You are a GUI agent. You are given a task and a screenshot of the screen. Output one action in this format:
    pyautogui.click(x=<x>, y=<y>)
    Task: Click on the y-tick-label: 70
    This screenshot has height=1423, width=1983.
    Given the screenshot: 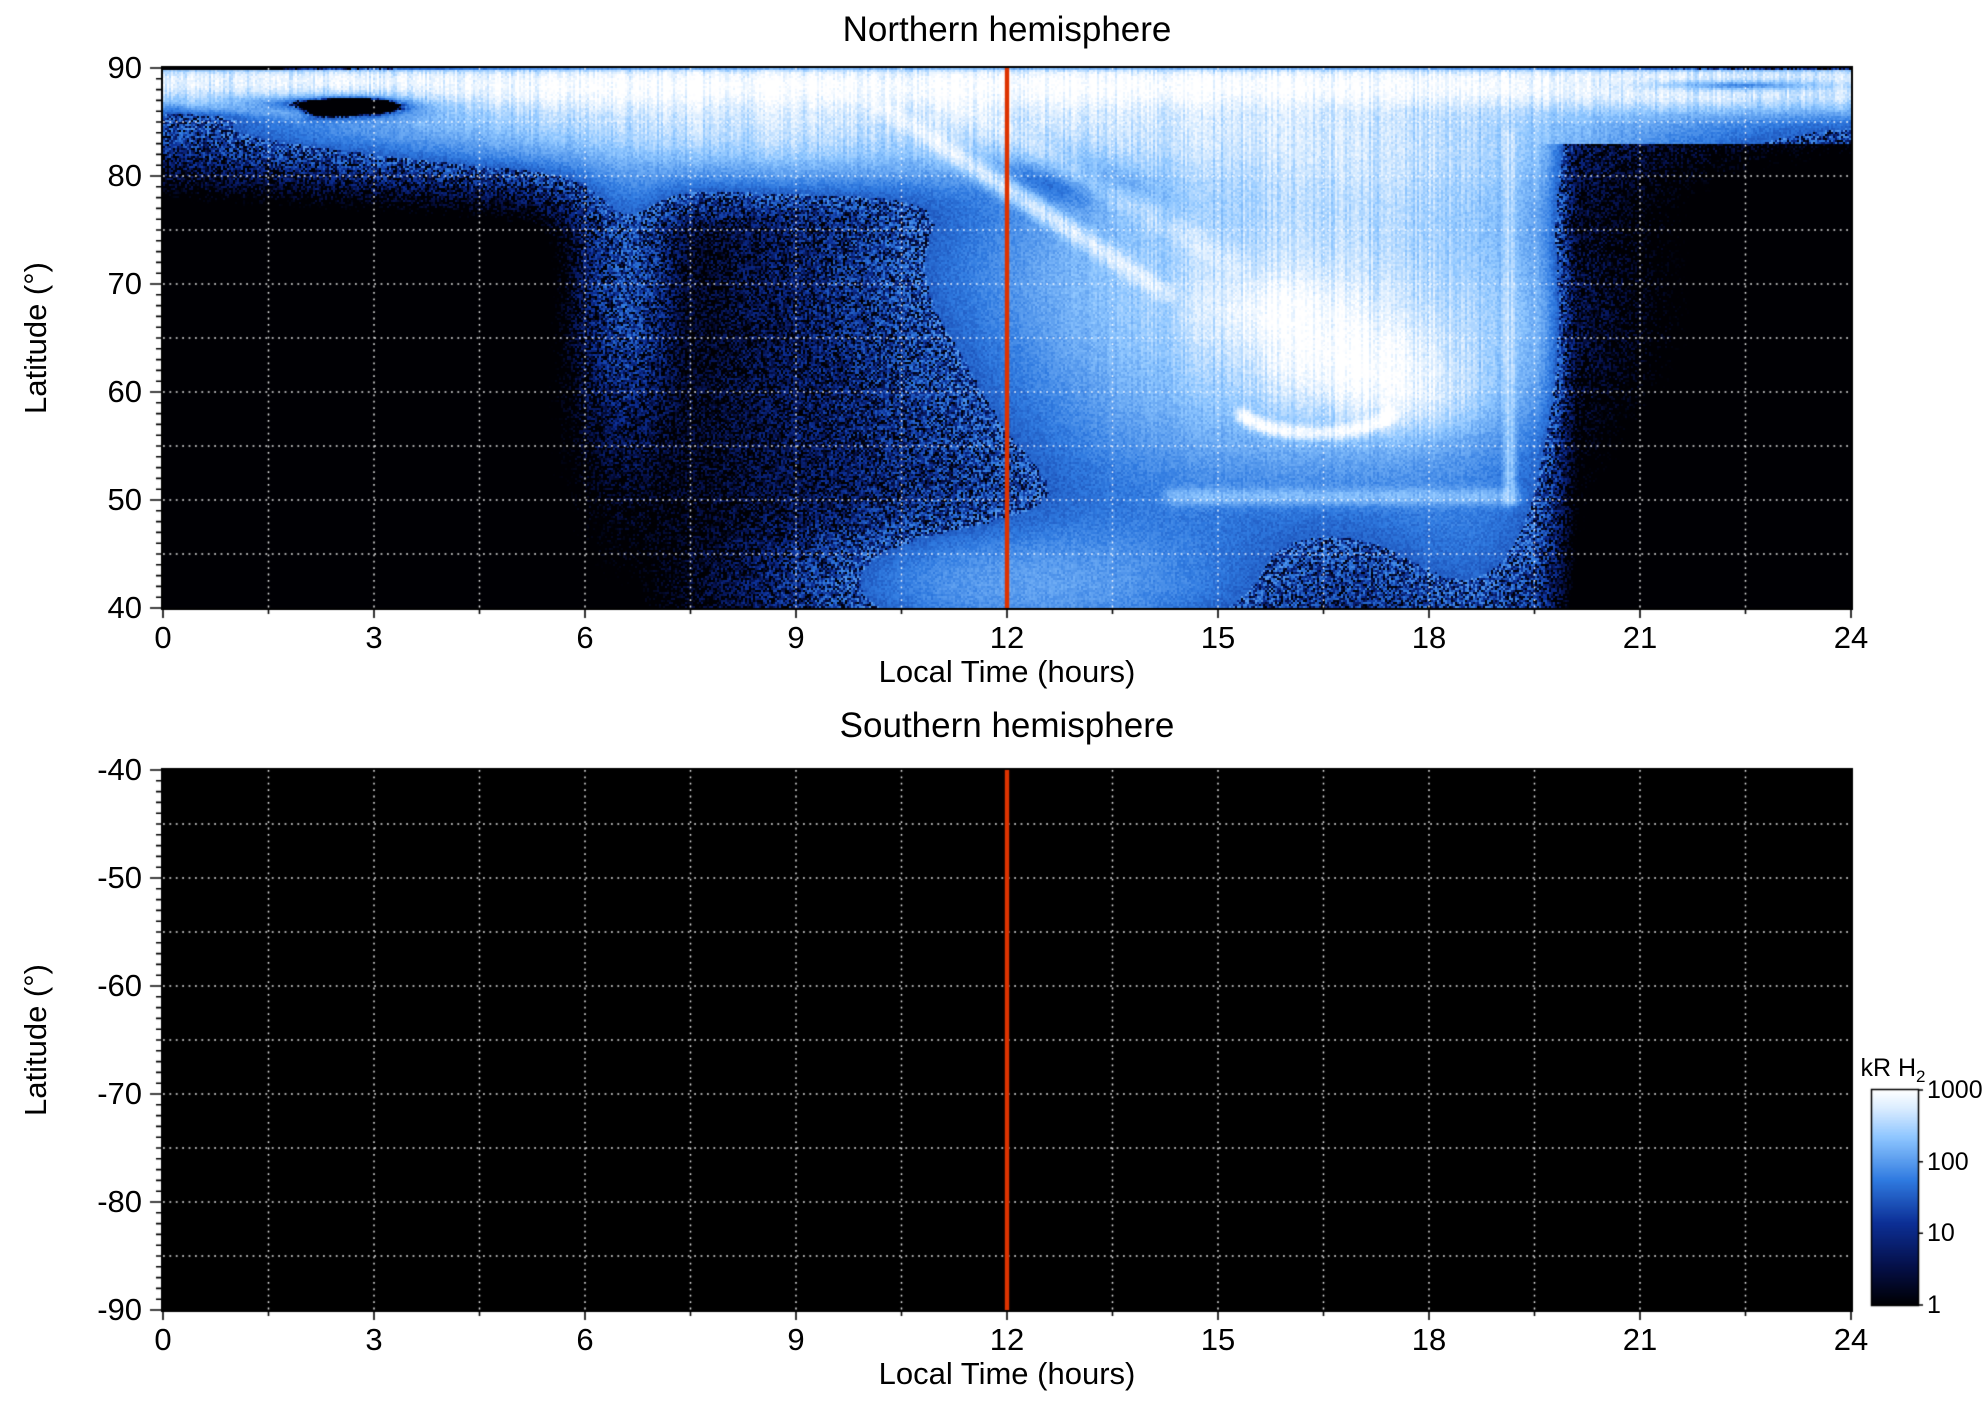 What is the action you would take?
    pyautogui.click(x=124, y=283)
    